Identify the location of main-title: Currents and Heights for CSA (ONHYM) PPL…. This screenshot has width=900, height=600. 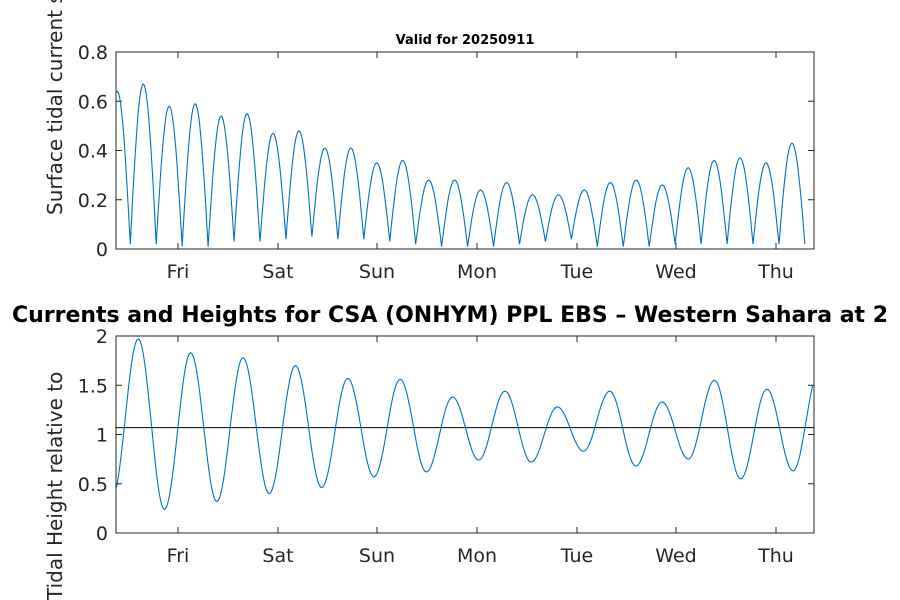
(450, 315).